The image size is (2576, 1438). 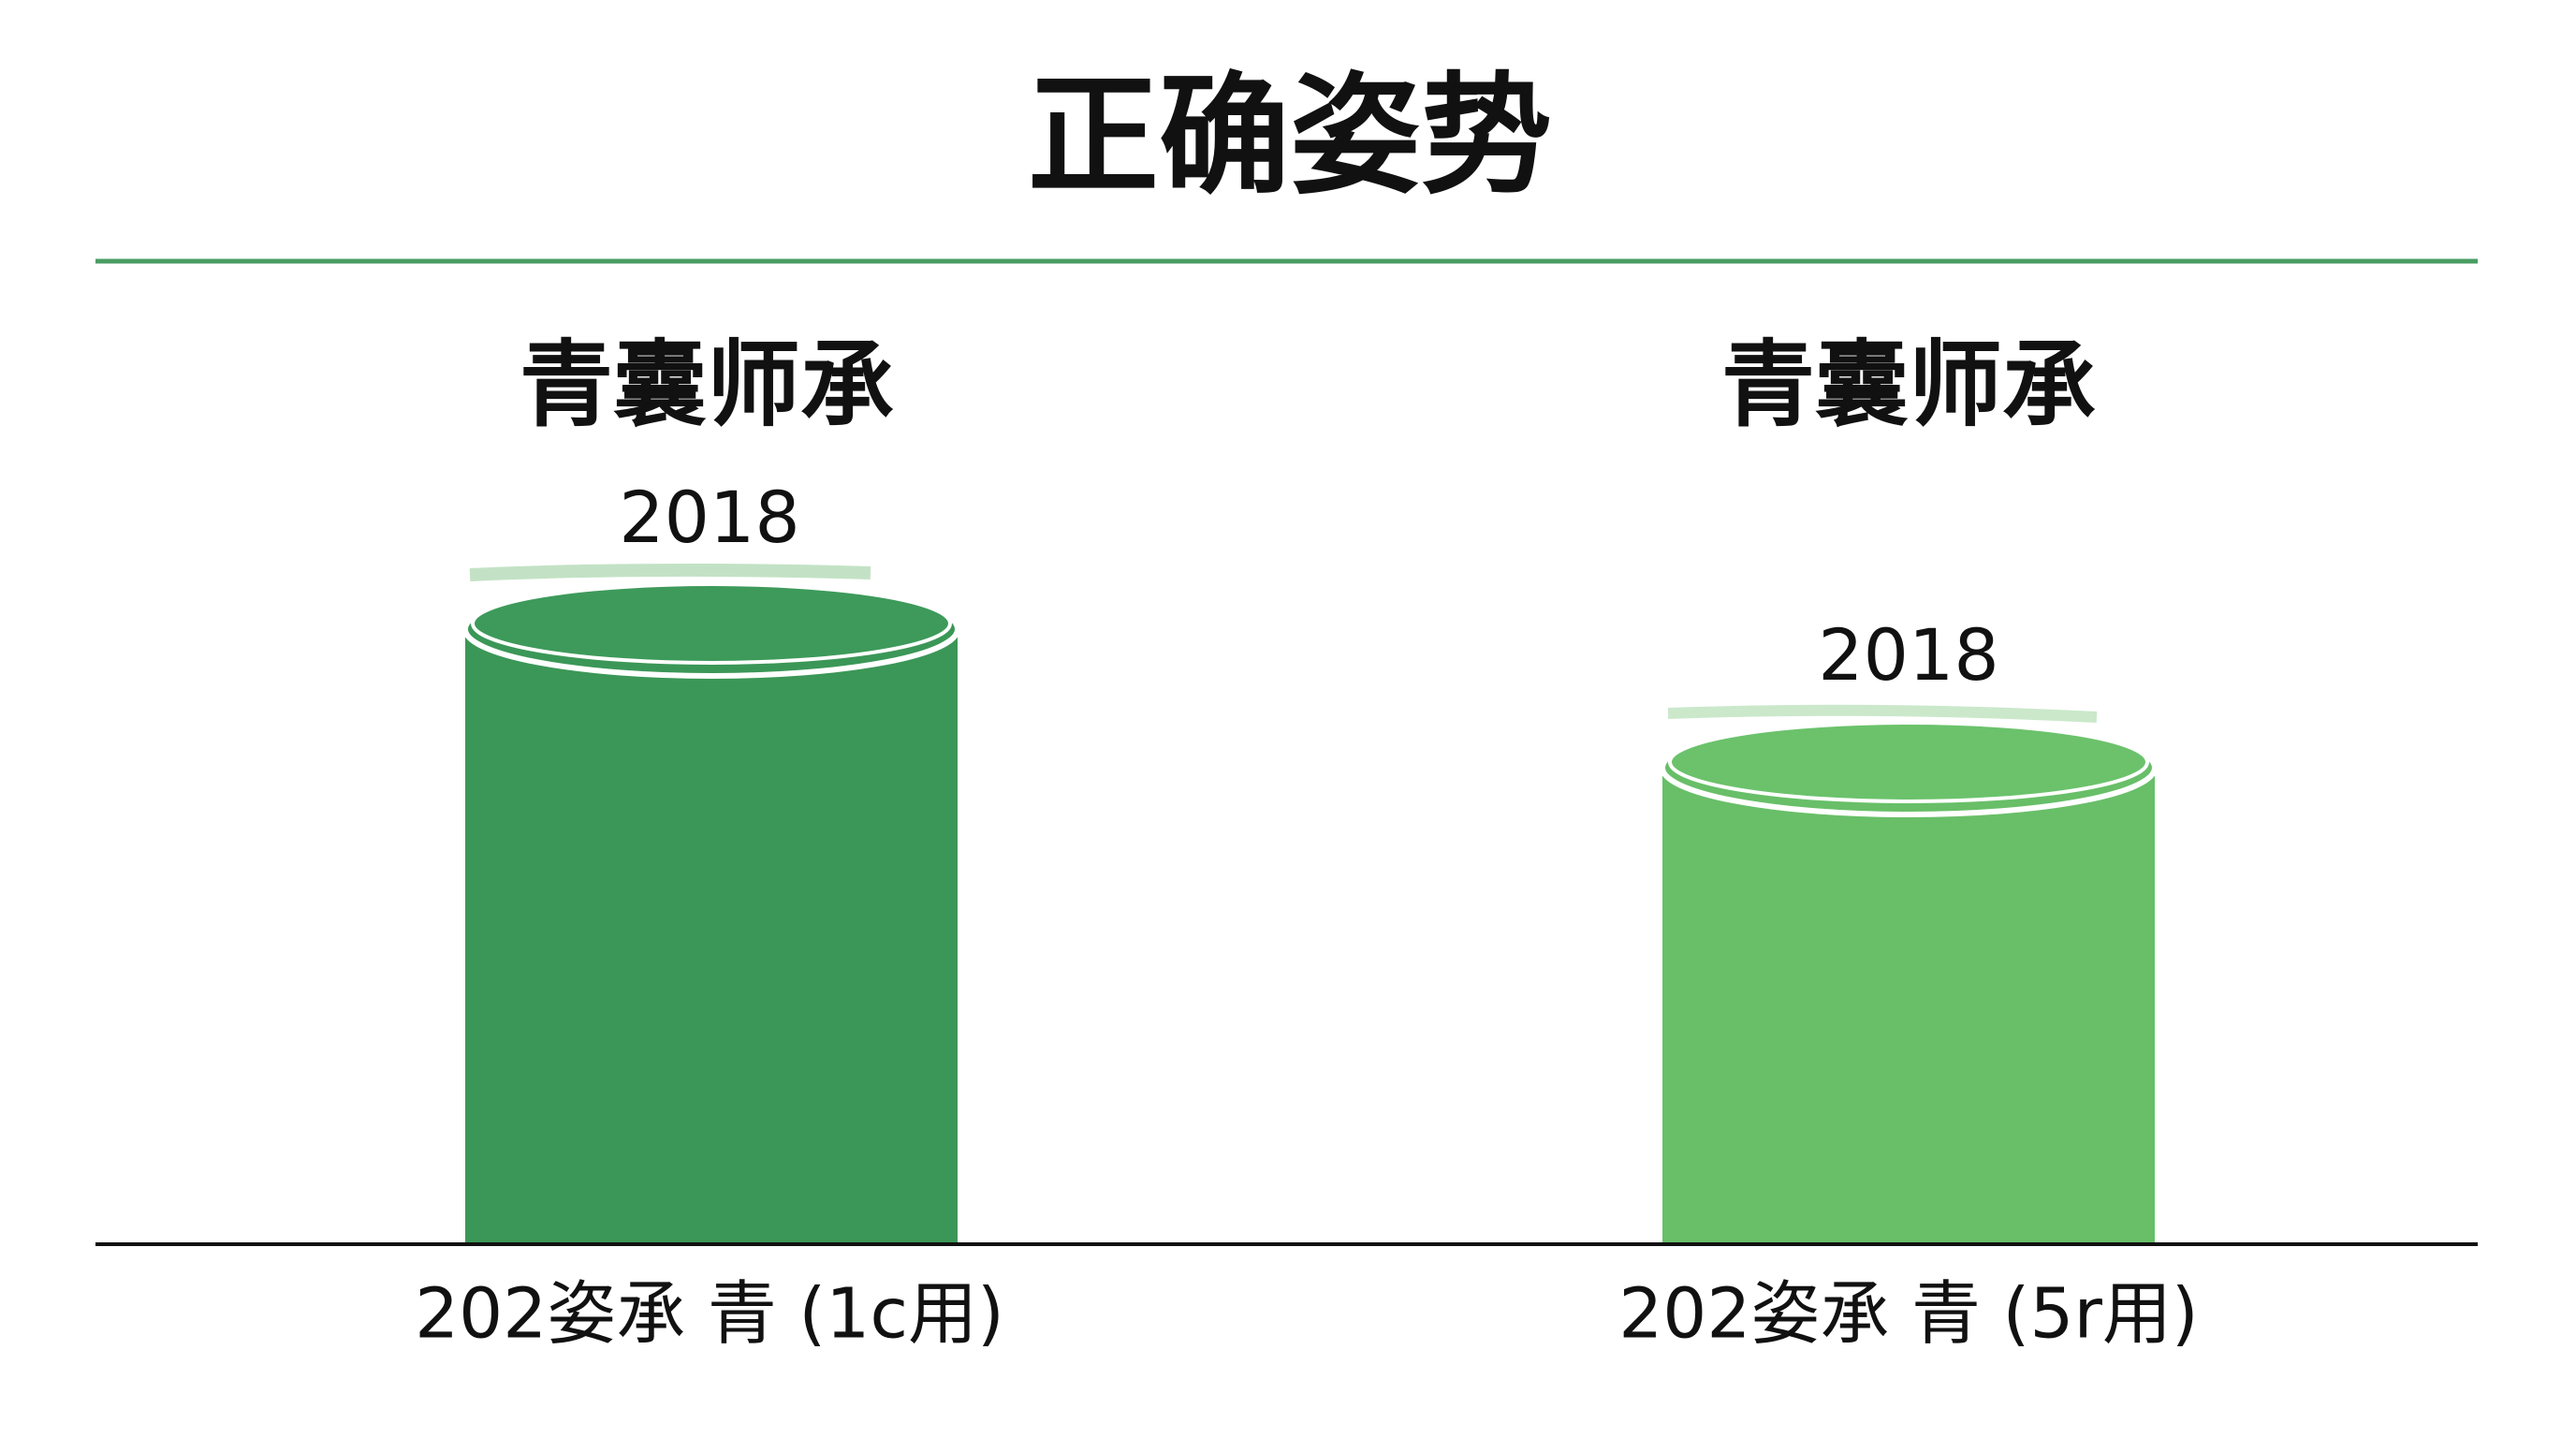 I want to click on page-title: 正确姿势, so click(x=1290, y=137).